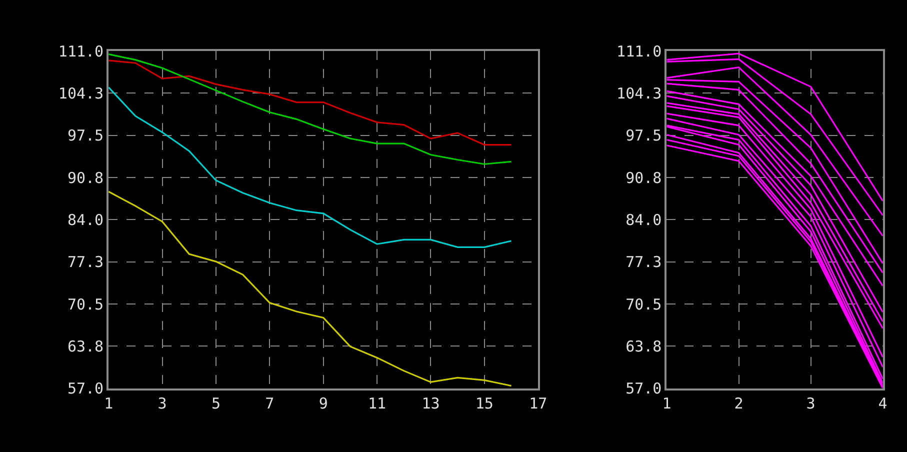 This screenshot has width=907, height=452. What do you see at coordinates (739, 403) in the screenshot?
I see `x-tick-label: 2` at bounding box center [739, 403].